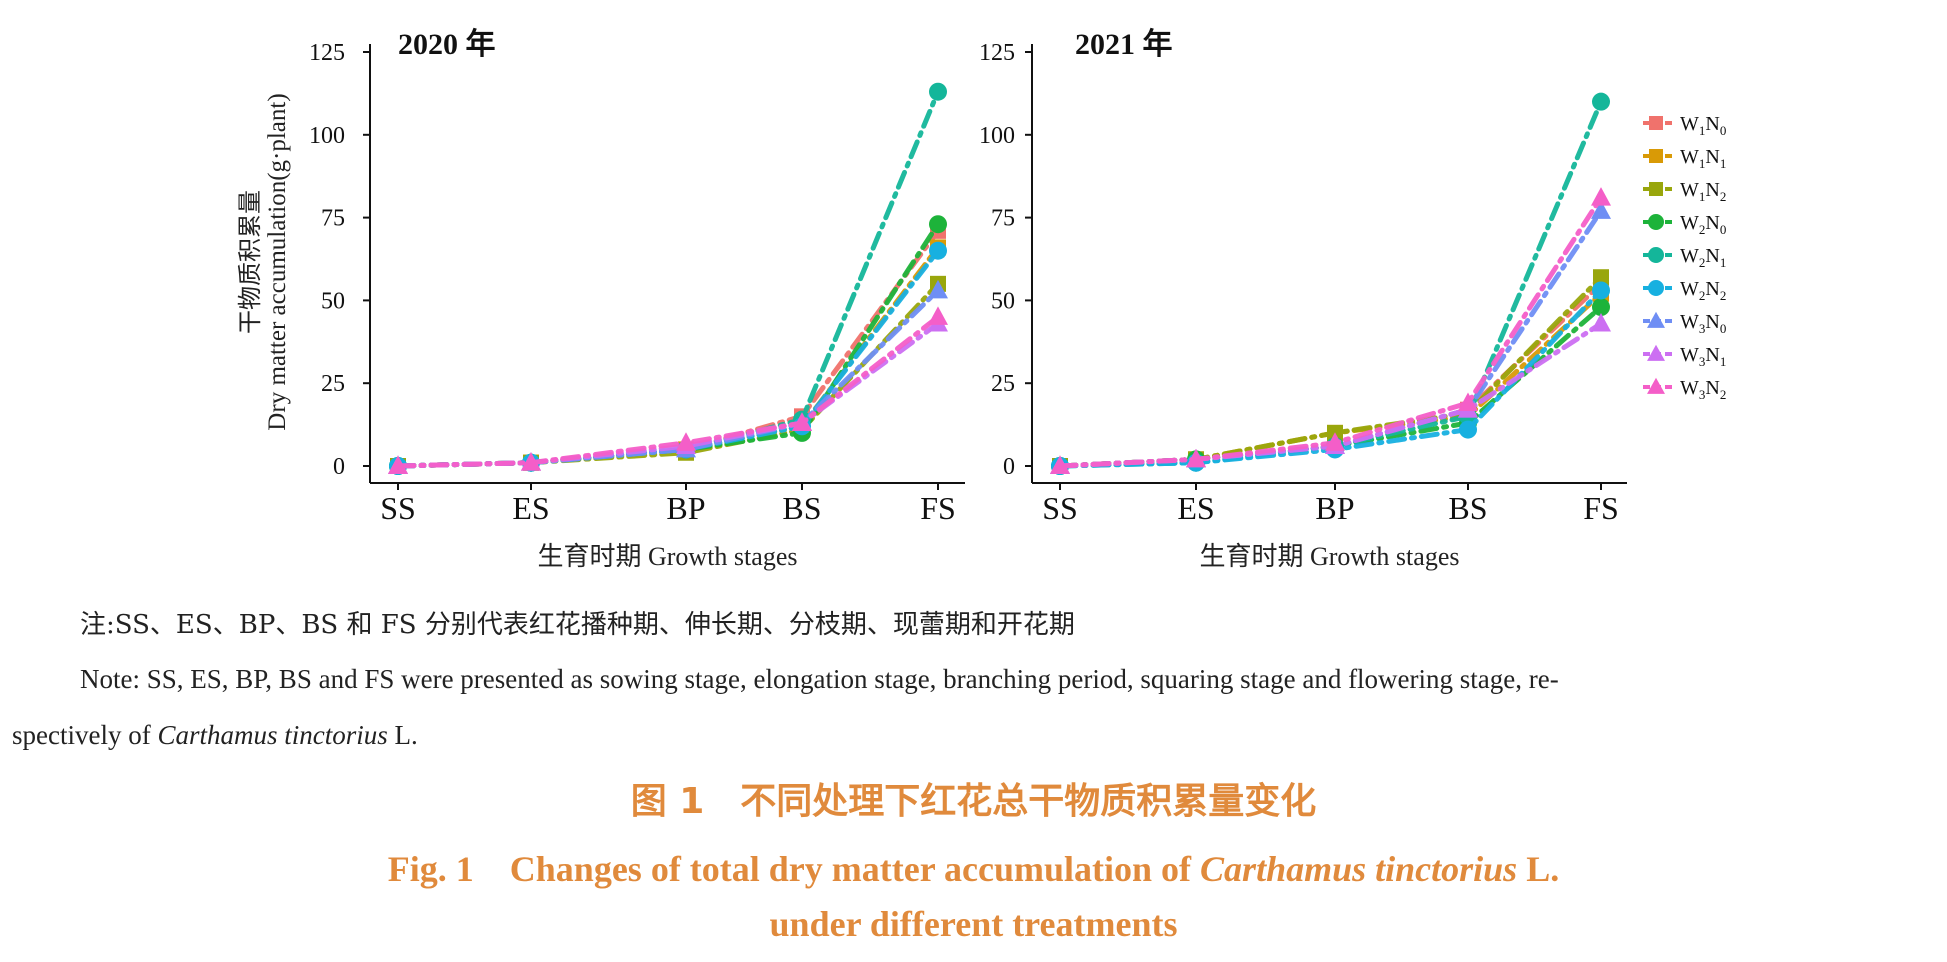 Image resolution: width=1947 pixels, height=962 pixels. I want to click on note-english-line-2: spectively of Carthamus tinctorius L., so click(215, 735).